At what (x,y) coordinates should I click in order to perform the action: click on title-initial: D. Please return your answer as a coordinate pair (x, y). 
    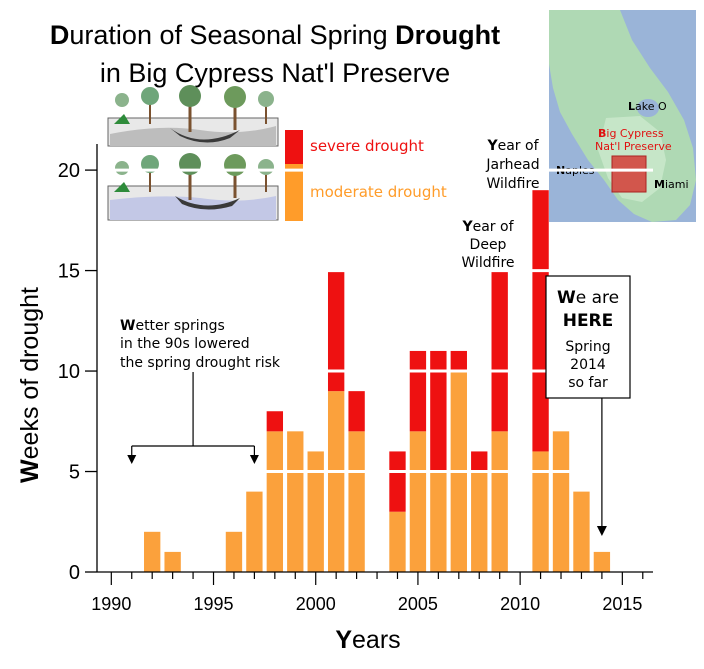
    Looking at the image, I should click on (60, 35).